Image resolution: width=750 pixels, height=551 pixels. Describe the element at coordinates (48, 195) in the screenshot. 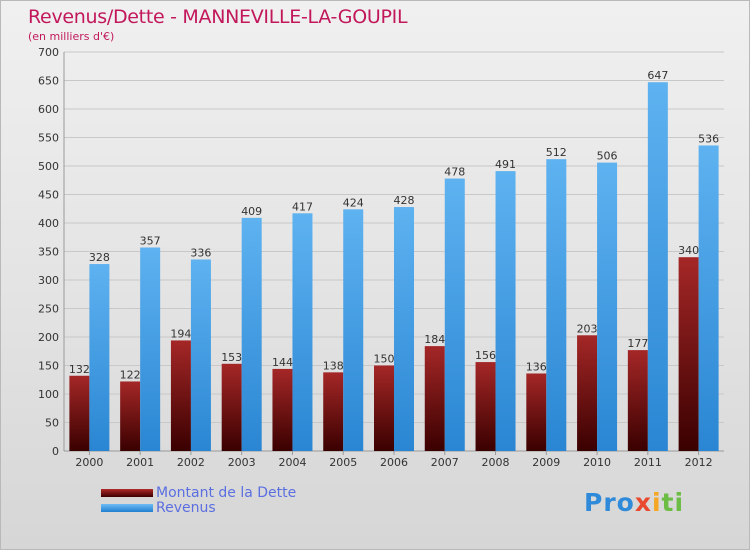

I see `y-tick-label: 450` at that location.